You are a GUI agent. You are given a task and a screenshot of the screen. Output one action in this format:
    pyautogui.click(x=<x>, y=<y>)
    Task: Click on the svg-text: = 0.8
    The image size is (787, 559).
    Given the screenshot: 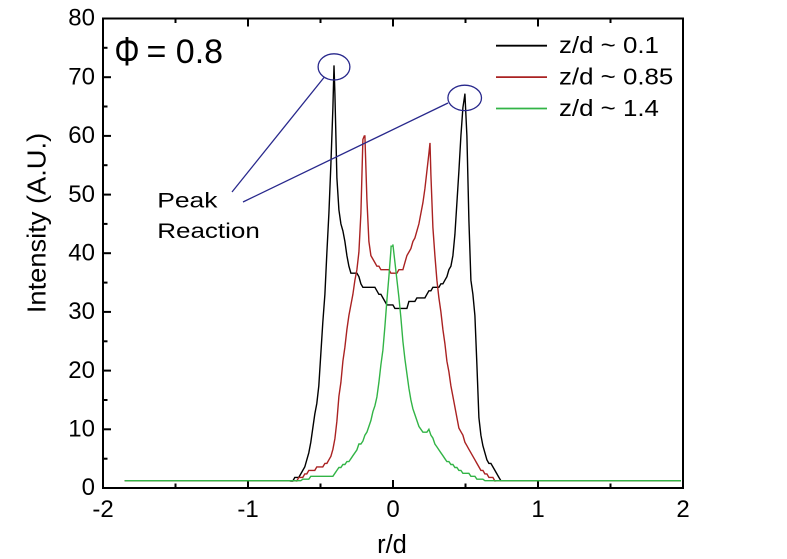 What is the action you would take?
    pyautogui.click(x=185, y=52)
    